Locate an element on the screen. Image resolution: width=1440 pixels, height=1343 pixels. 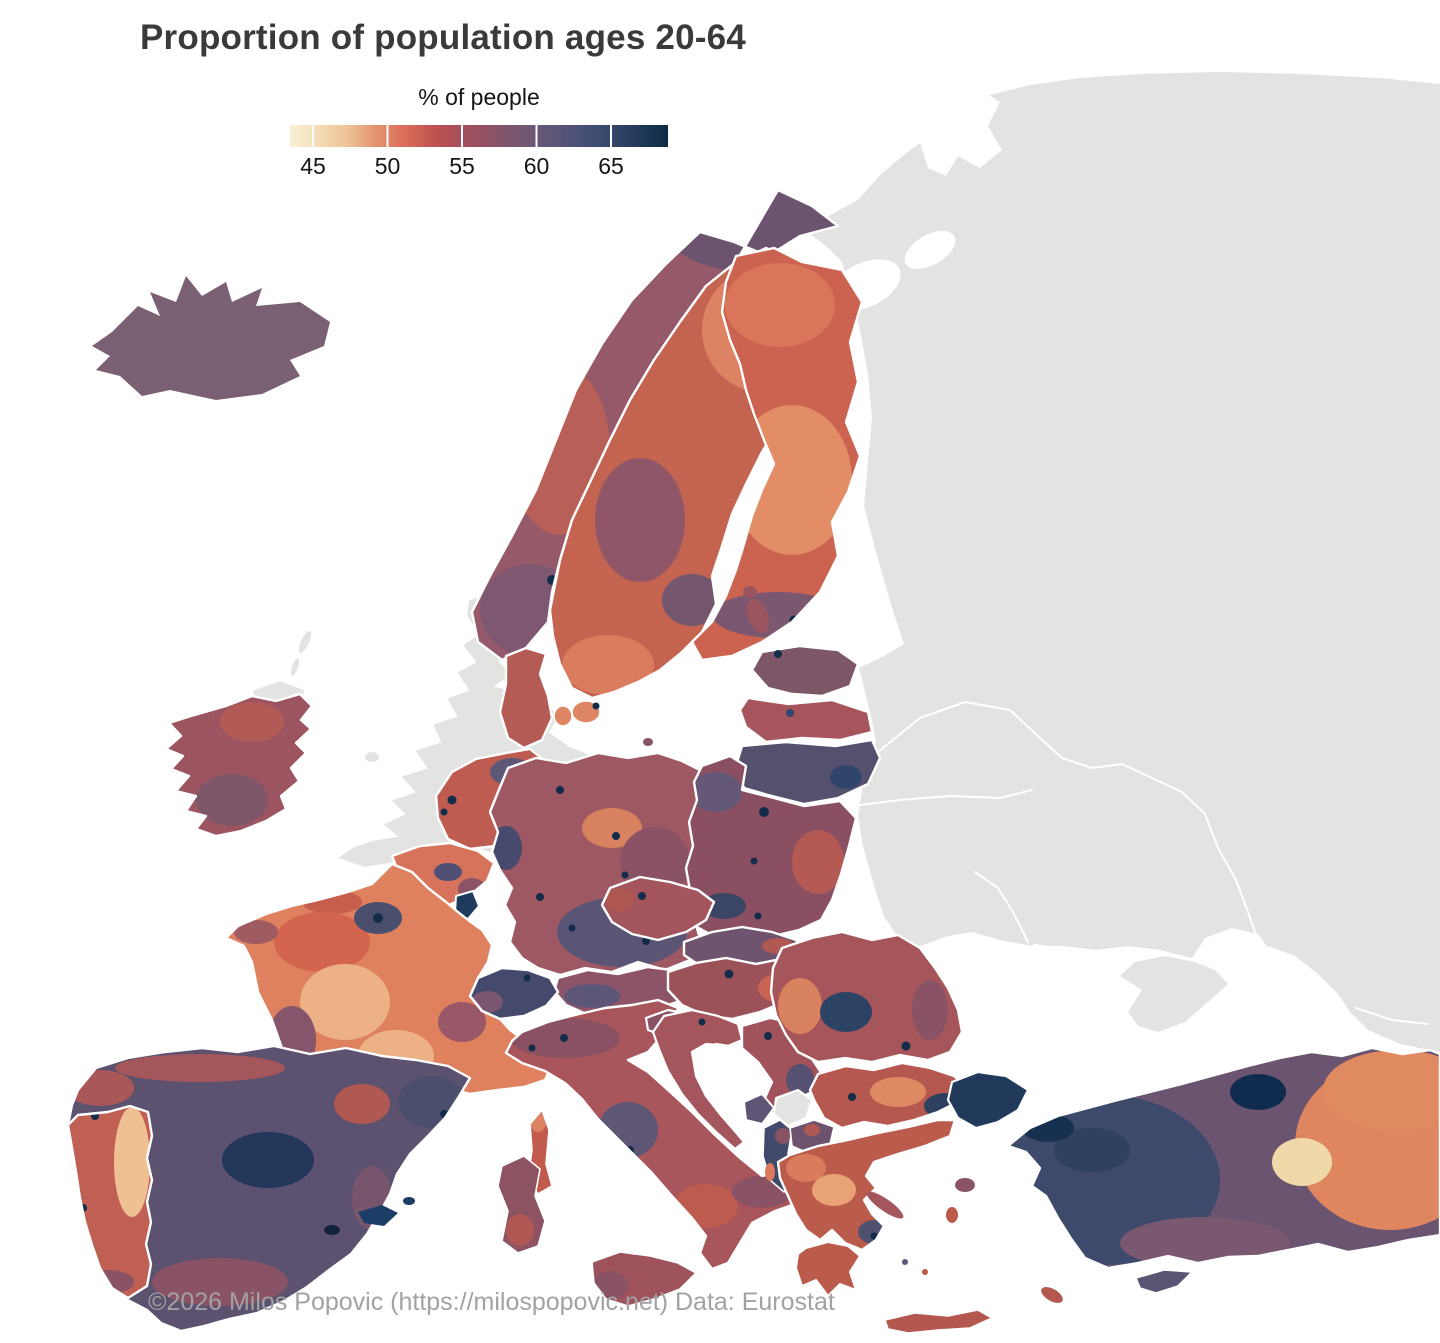
greece-corfu-island is located at coordinates (770, 1172).